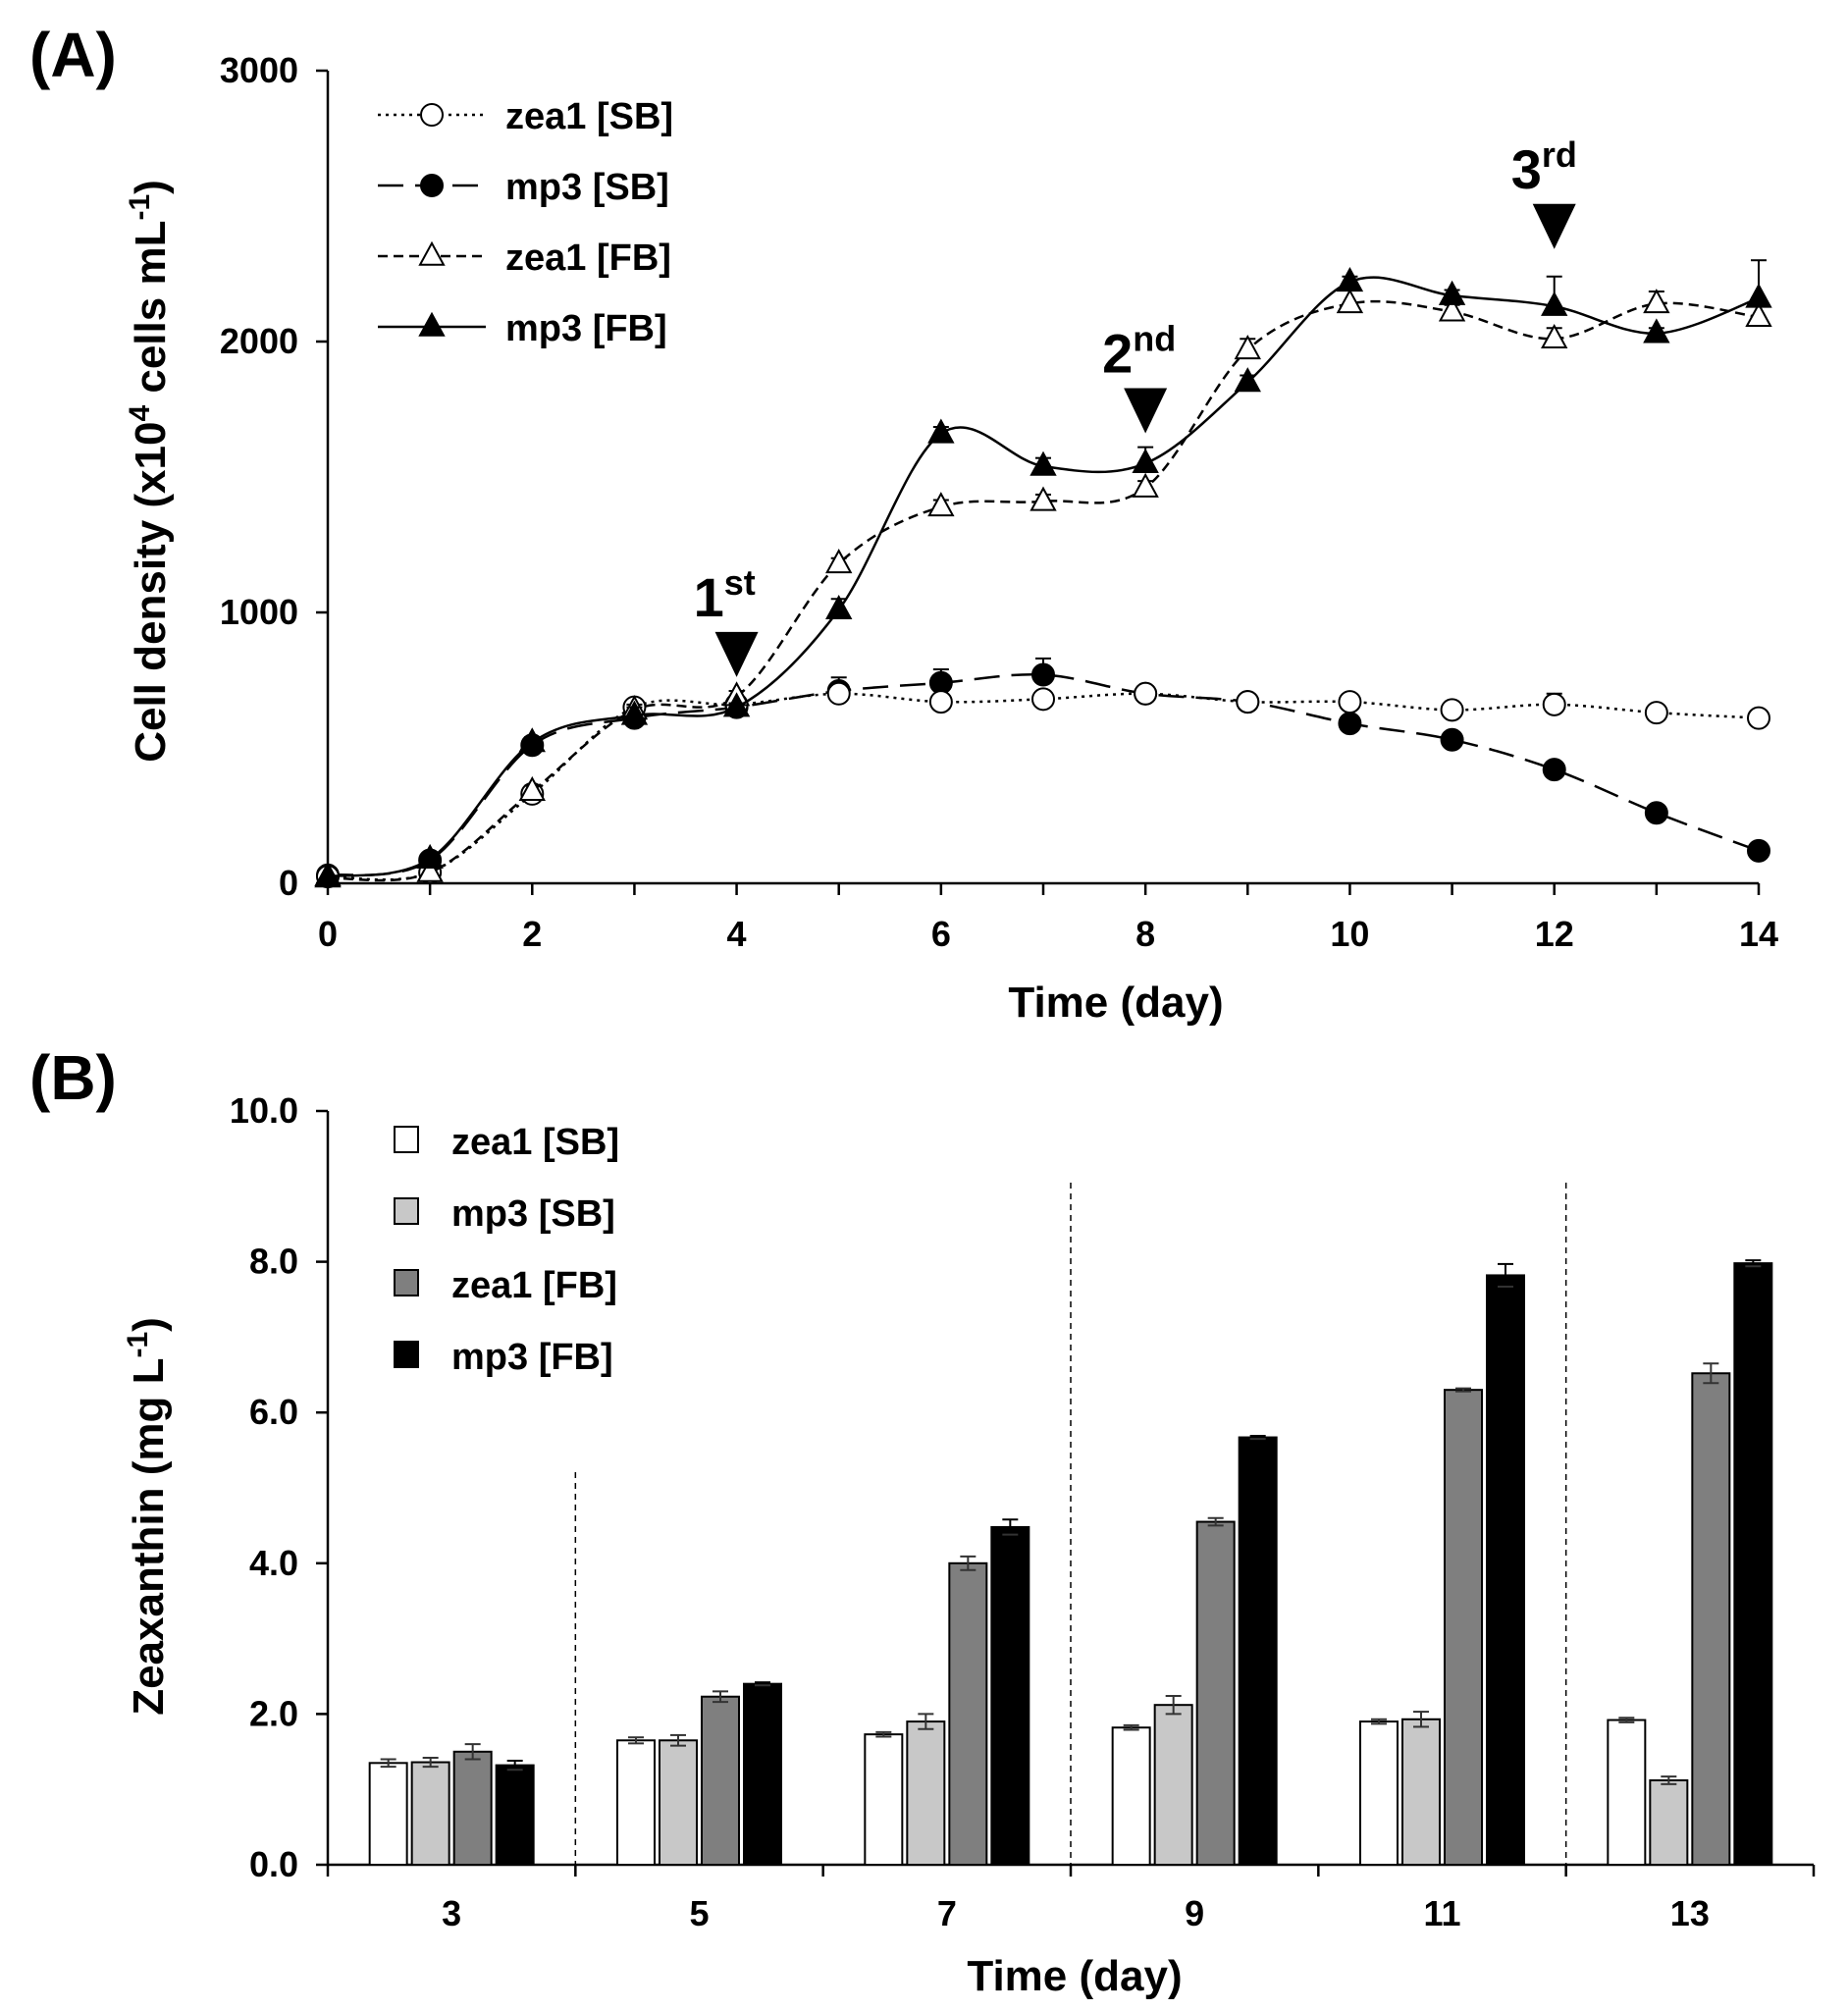 This screenshot has height=2010, width=1848. What do you see at coordinates (535, 1142) in the screenshot?
I see `legend-label: zea1 [SB]` at bounding box center [535, 1142].